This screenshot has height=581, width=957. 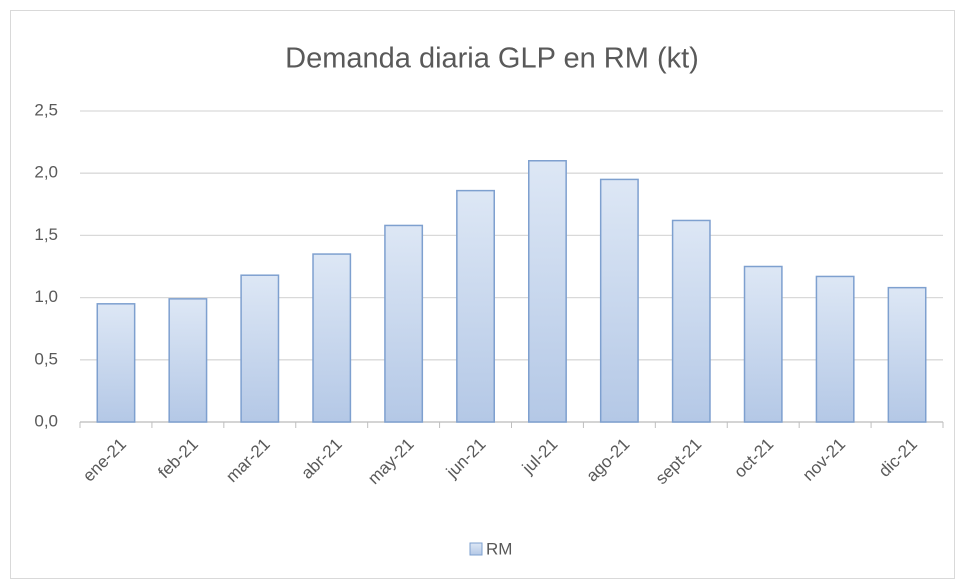 What do you see at coordinates (492, 59) in the screenshot?
I see `chart-title: Demanda diaria GLP en RM (kt)` at bounding box center [492, 59].